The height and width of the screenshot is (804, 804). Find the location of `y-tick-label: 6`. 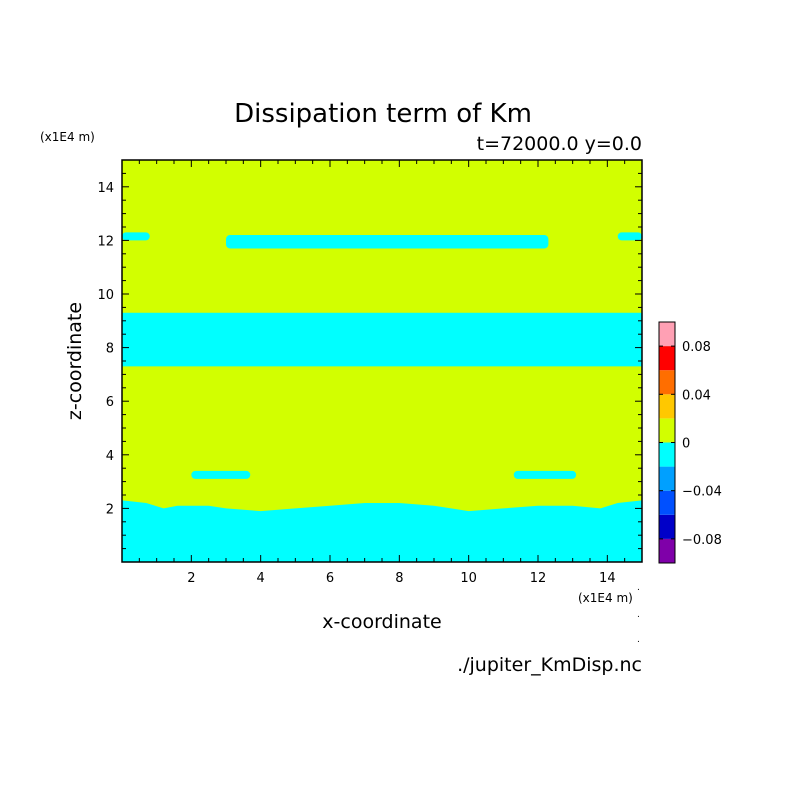

y-tick-label: 6 is located at coordinates (110, 402).